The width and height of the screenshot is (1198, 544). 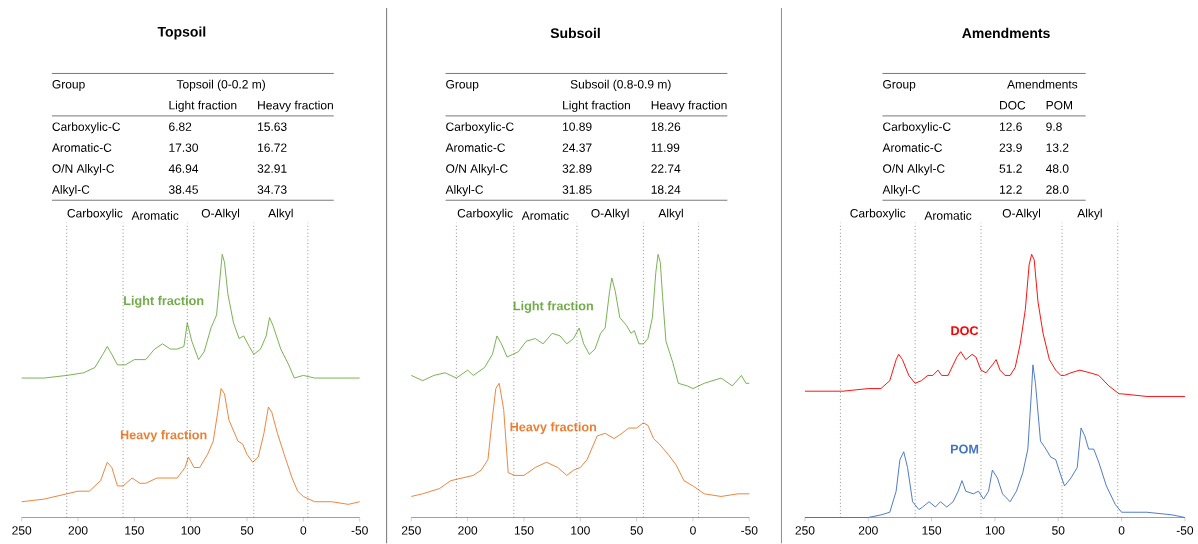 I want to click on text: 11.99, so click(x=665, y=147).